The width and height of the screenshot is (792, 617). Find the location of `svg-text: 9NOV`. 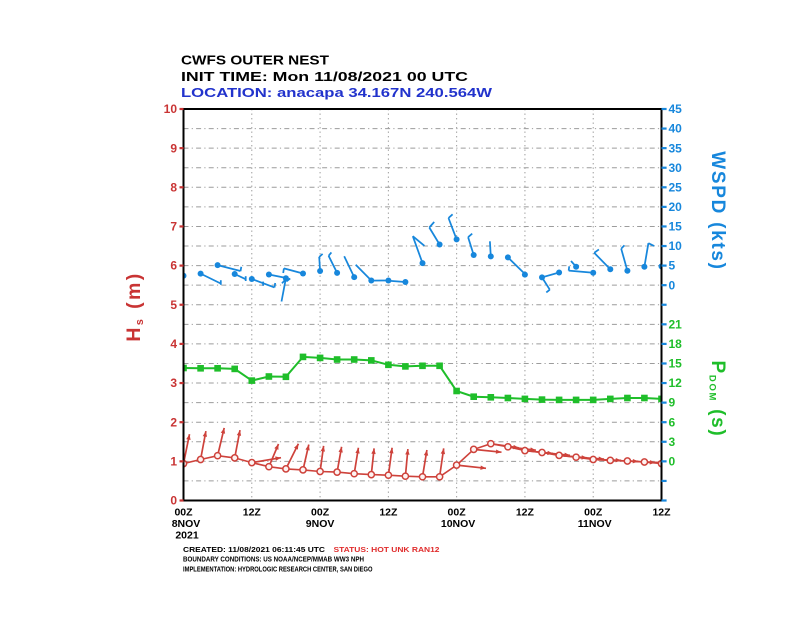

svg-text: 9NOV is located at coordinates (320, 524).